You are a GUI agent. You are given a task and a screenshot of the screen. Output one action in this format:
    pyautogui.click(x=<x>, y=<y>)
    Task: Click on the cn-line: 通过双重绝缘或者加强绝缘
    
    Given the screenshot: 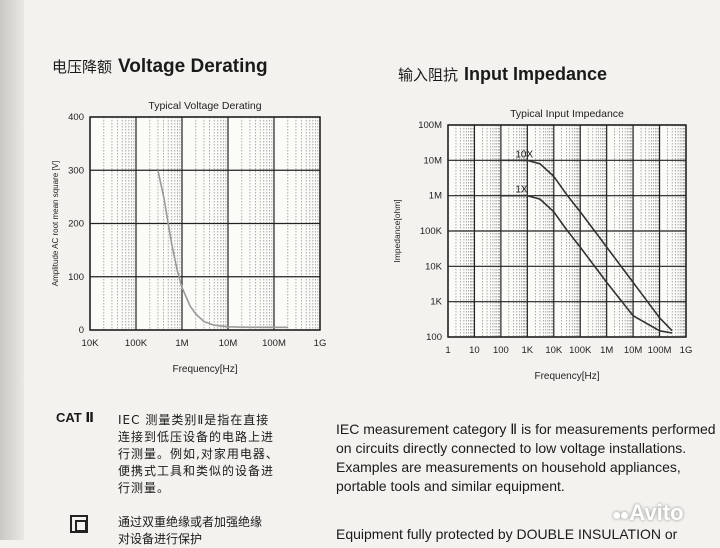 What is the action you would take?
    pyautogui.click(x=190, y=522)
    